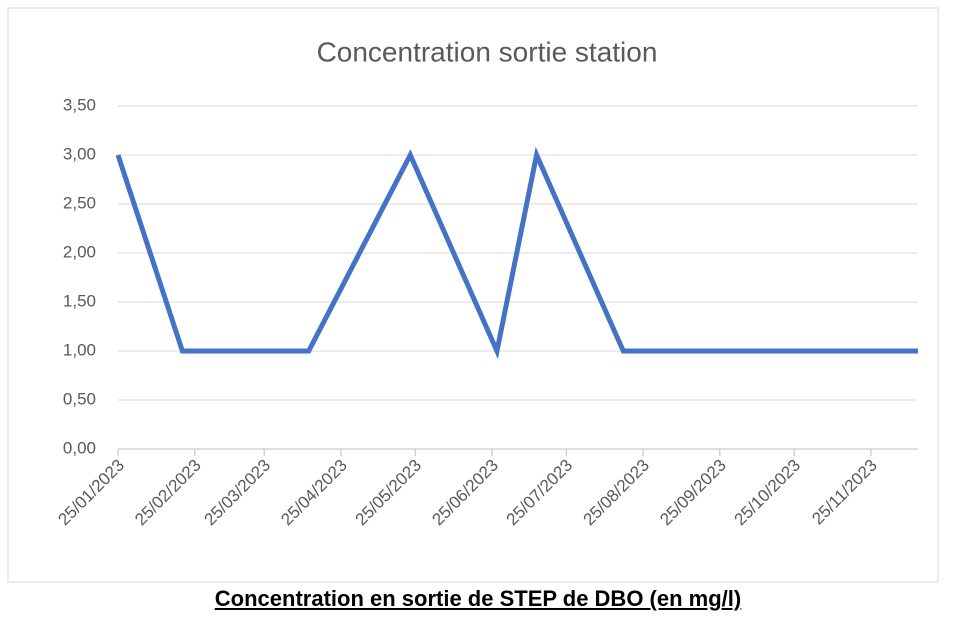  Describe the element at coordinates (487, 51) in the screenshot. I see `chart-title: Concentration sortie station` at that location.